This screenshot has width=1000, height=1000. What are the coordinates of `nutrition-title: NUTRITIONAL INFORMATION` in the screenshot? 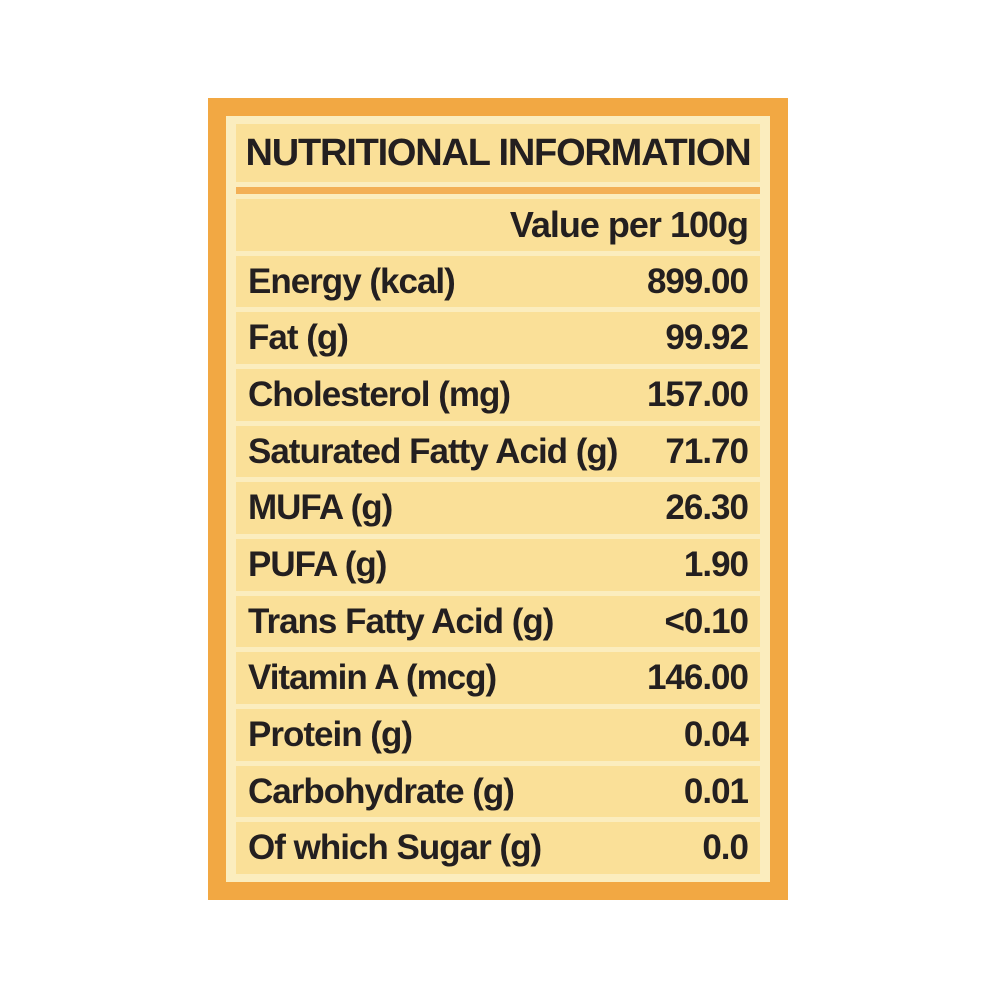 It's located at (498, 153).